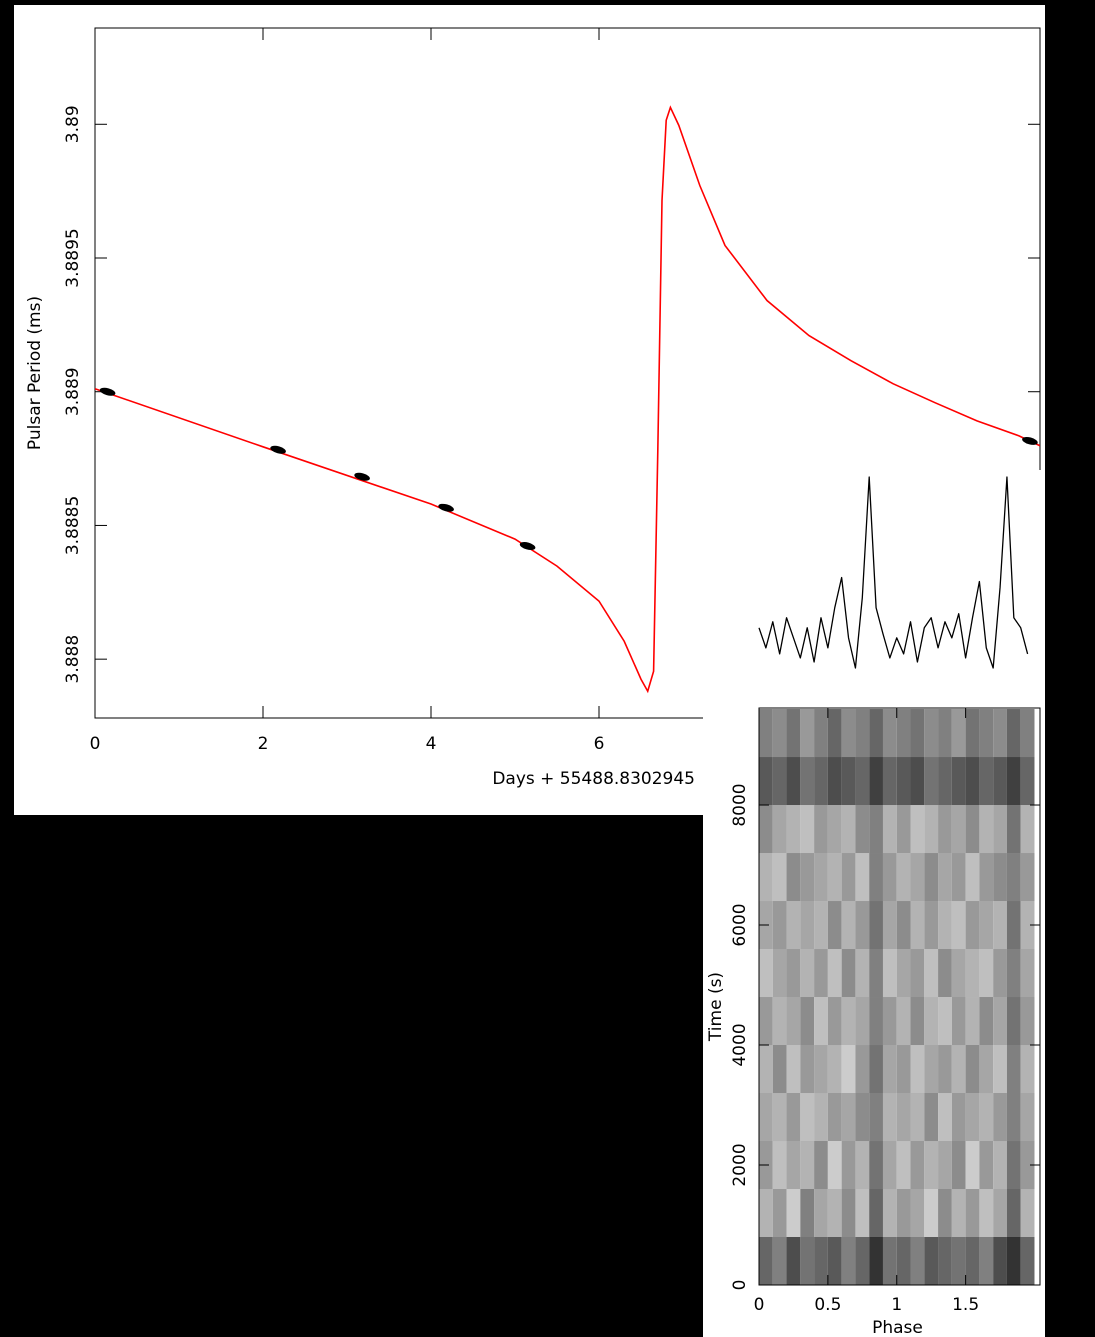 The image size is (1095, 1337). I want to click on x-axis-label: Phase, so click(897, 1327).